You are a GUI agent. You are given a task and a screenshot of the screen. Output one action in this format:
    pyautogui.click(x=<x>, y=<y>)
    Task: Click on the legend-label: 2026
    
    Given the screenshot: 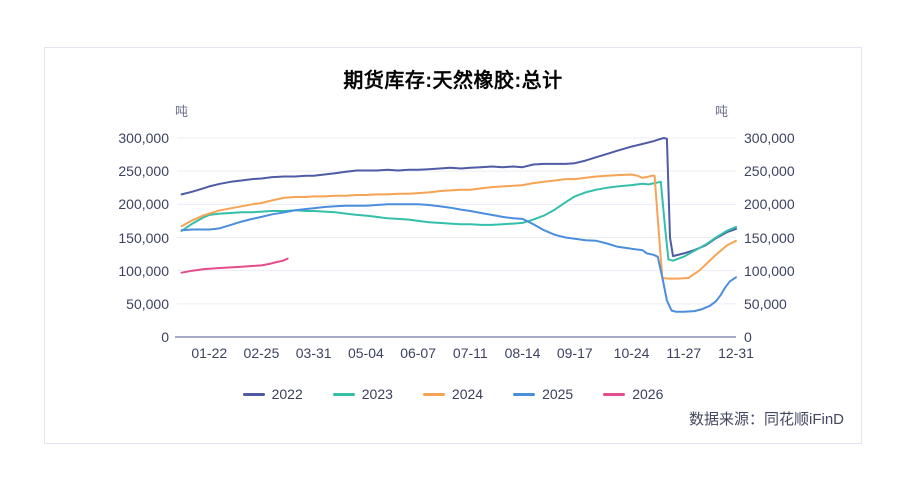 What is the action you would take?
    pyautogui.click(x=648, y=394)
    